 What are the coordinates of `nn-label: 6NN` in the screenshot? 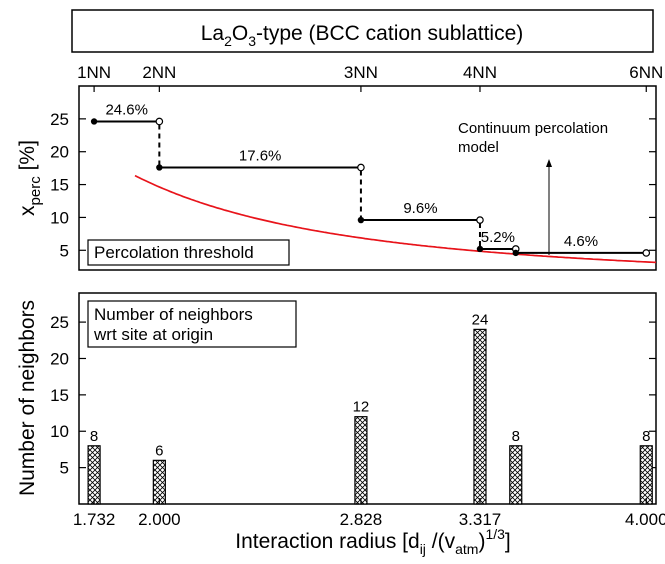 It's located at (646, 72).